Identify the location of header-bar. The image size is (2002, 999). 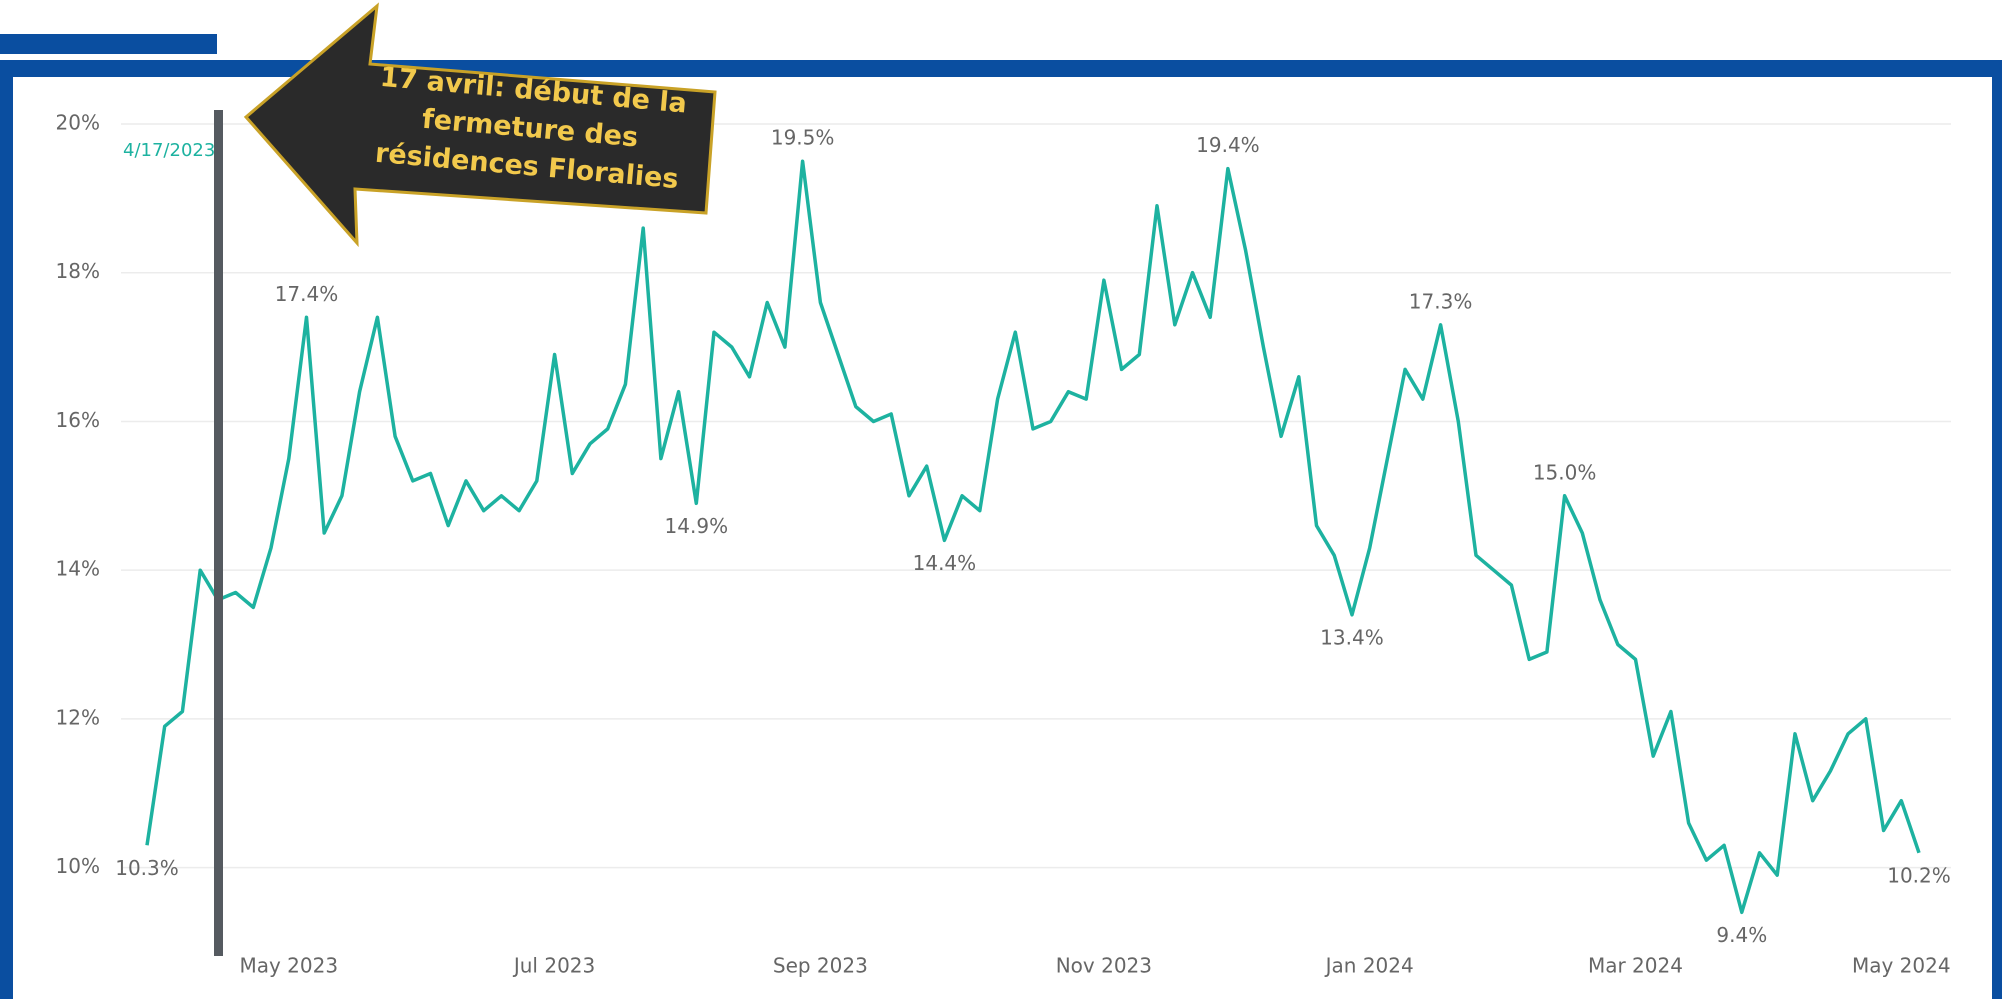
(1001, 68).